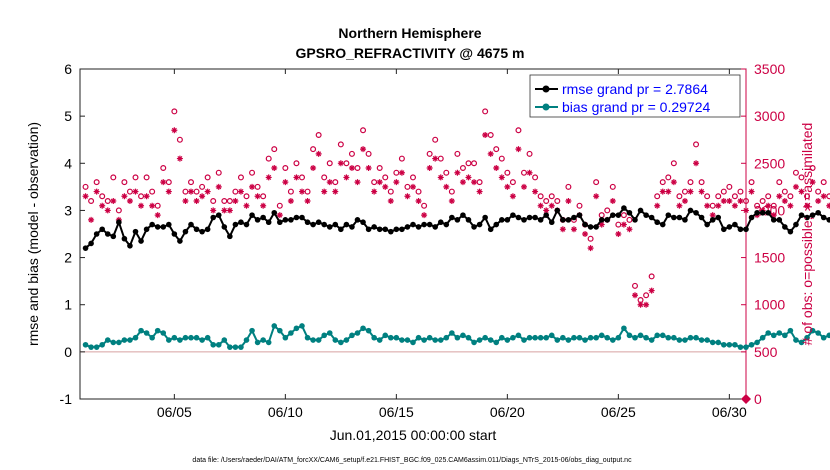 The image size is (830, 470). I want to click on y-tick-right-label: 1000, so click(769, 305).